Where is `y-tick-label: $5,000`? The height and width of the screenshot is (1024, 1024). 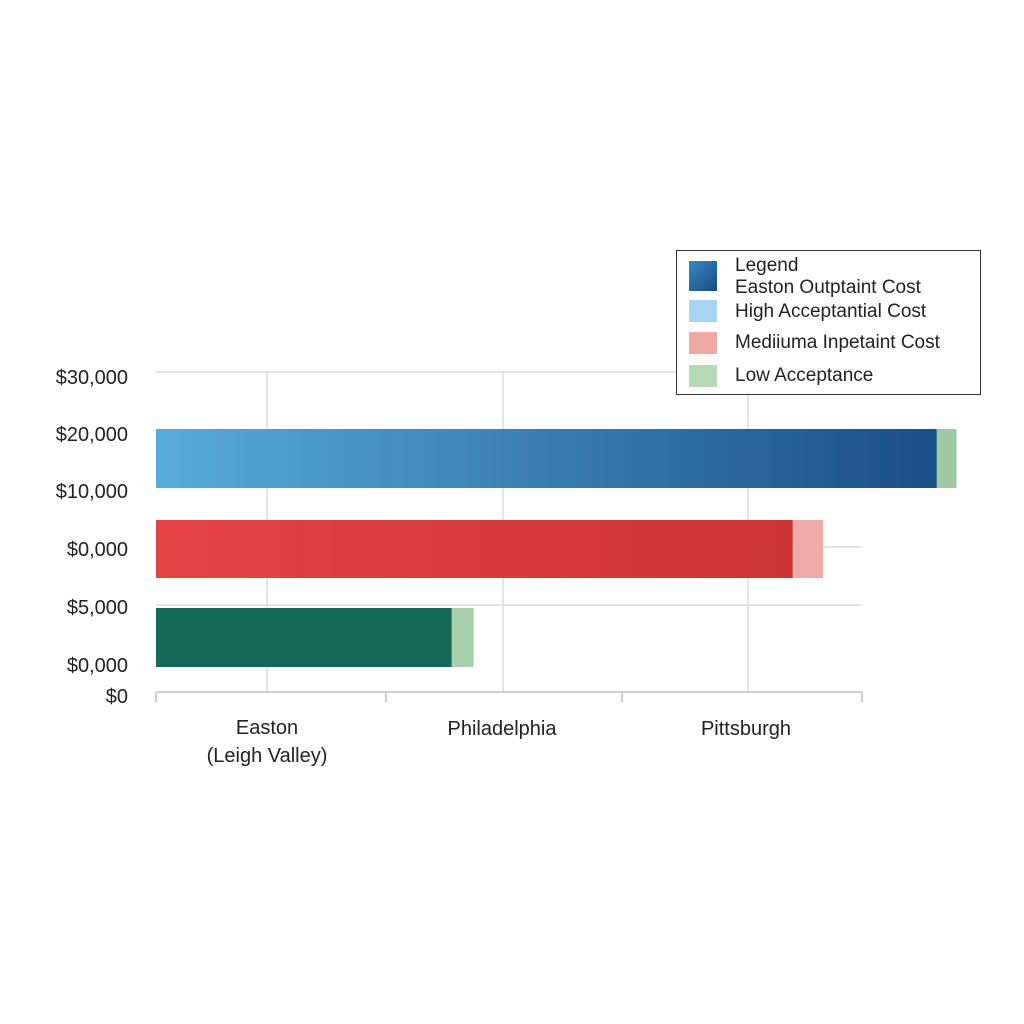 y-tick-label: $5,000 is located at coordinates (97, 608).